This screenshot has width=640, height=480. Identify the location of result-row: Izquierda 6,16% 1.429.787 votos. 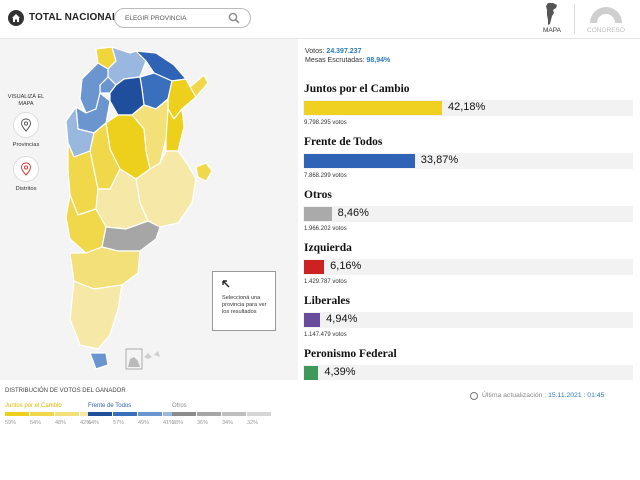
(468, 263).